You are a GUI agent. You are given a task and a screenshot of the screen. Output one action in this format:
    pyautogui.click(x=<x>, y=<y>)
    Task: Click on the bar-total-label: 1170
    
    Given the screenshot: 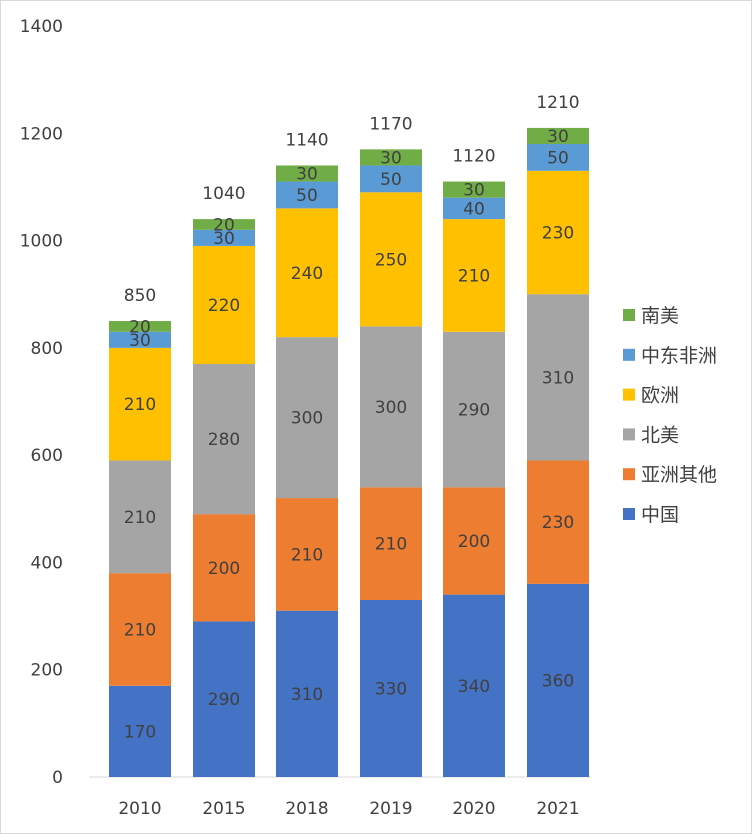 What is the action you would take?
    pyautogui.click(x=390, y=124)
    